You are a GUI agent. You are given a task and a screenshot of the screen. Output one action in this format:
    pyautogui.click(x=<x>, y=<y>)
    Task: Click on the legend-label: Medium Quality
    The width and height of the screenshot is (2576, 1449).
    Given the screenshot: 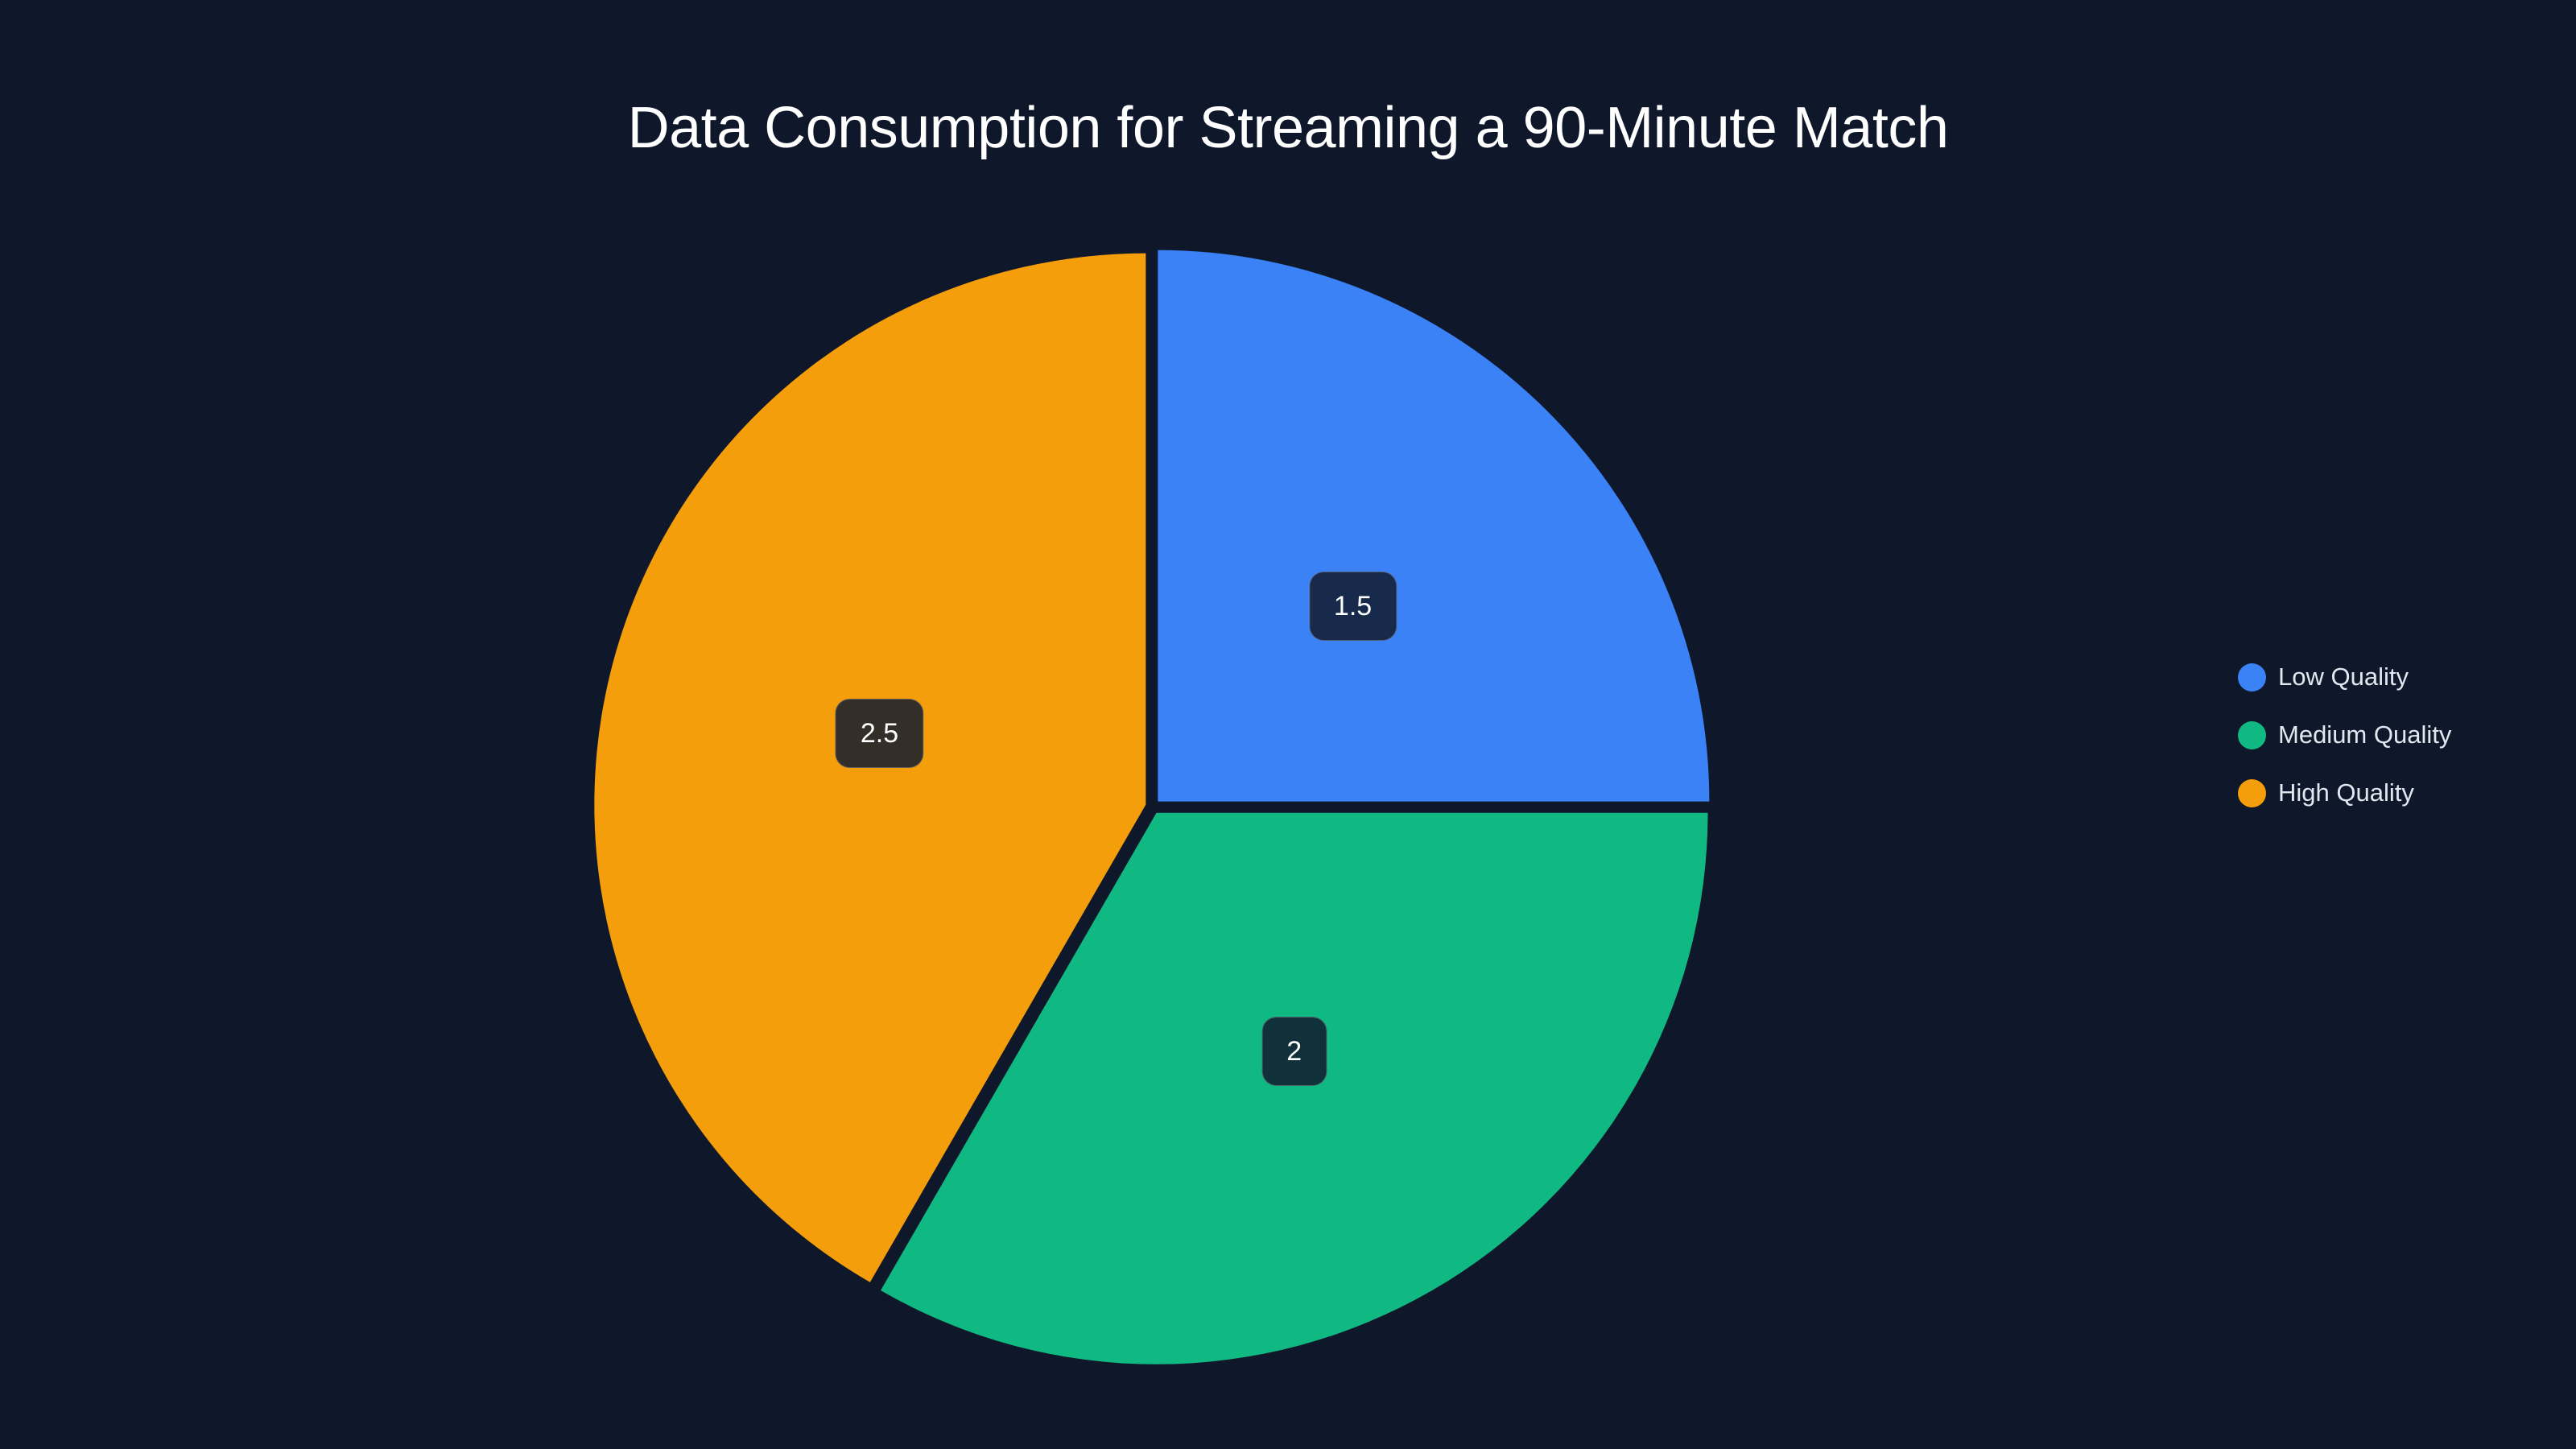 What is the action you would take?
    pyautogui.click(x=2365, y=734)
    